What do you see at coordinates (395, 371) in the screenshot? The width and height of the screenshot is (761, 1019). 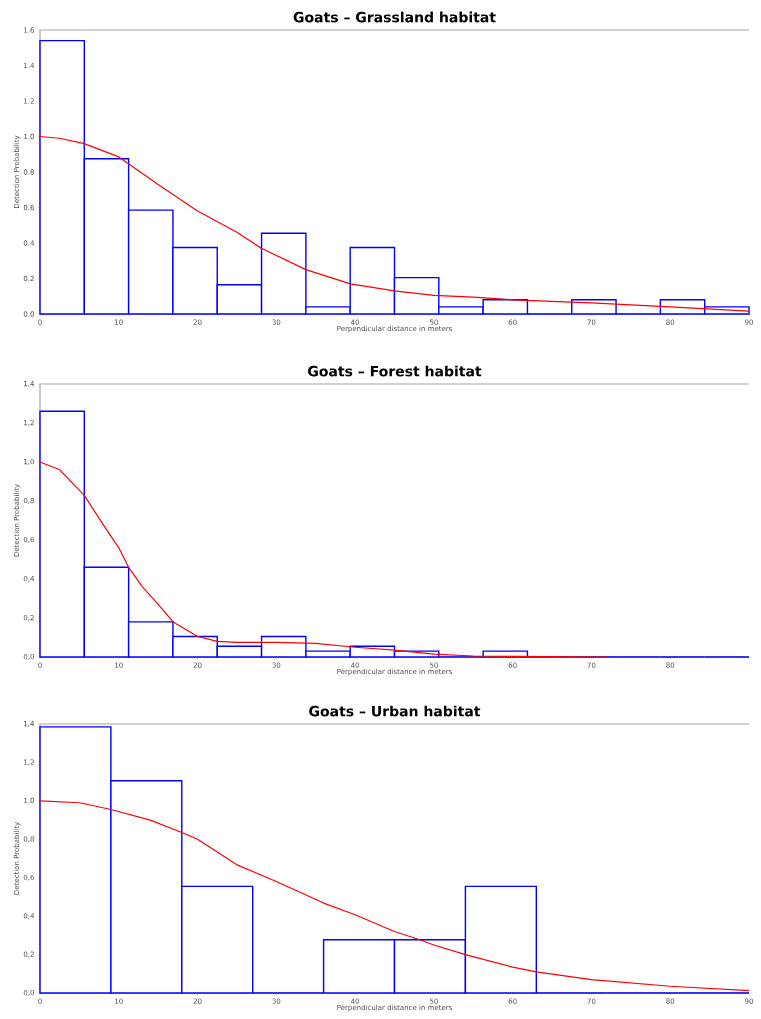 I see `chart-title: Goats – Forest habitat` at bounding box center [395, 371].